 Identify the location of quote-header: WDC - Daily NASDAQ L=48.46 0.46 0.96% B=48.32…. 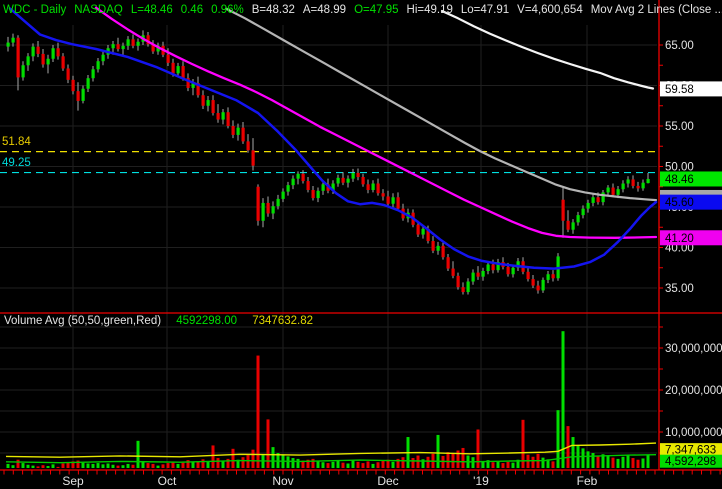
(362, 10).